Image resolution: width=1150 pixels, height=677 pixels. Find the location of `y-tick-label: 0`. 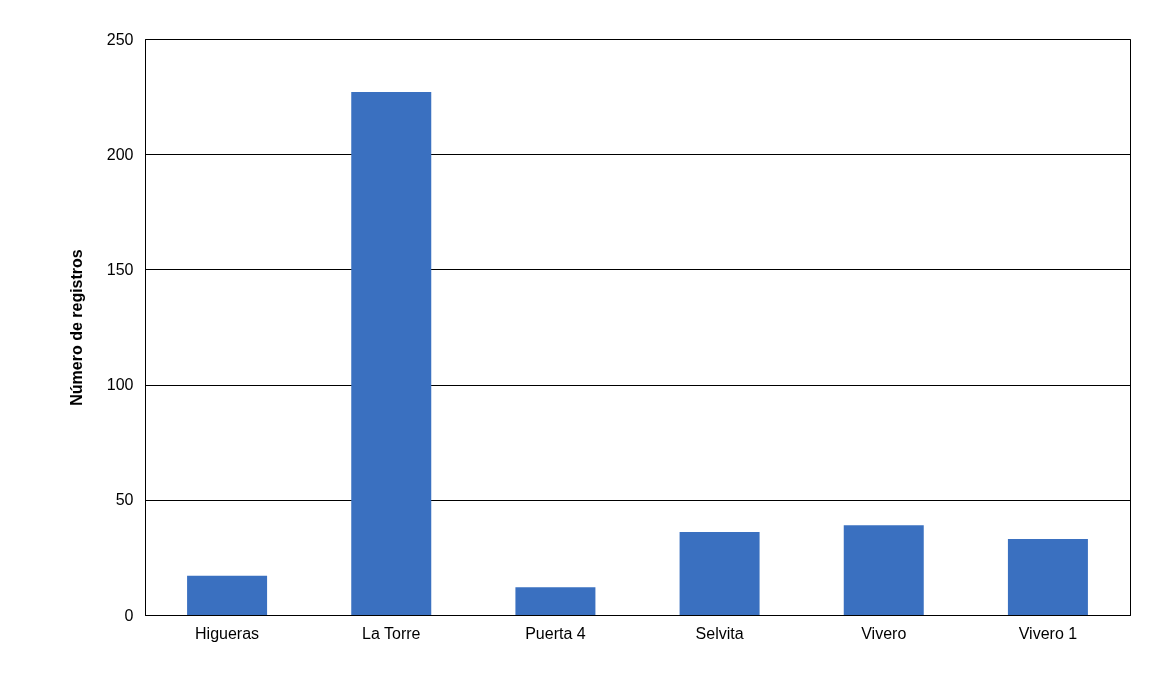

y-tick-label: 0 is located at coordinates (129, 615).